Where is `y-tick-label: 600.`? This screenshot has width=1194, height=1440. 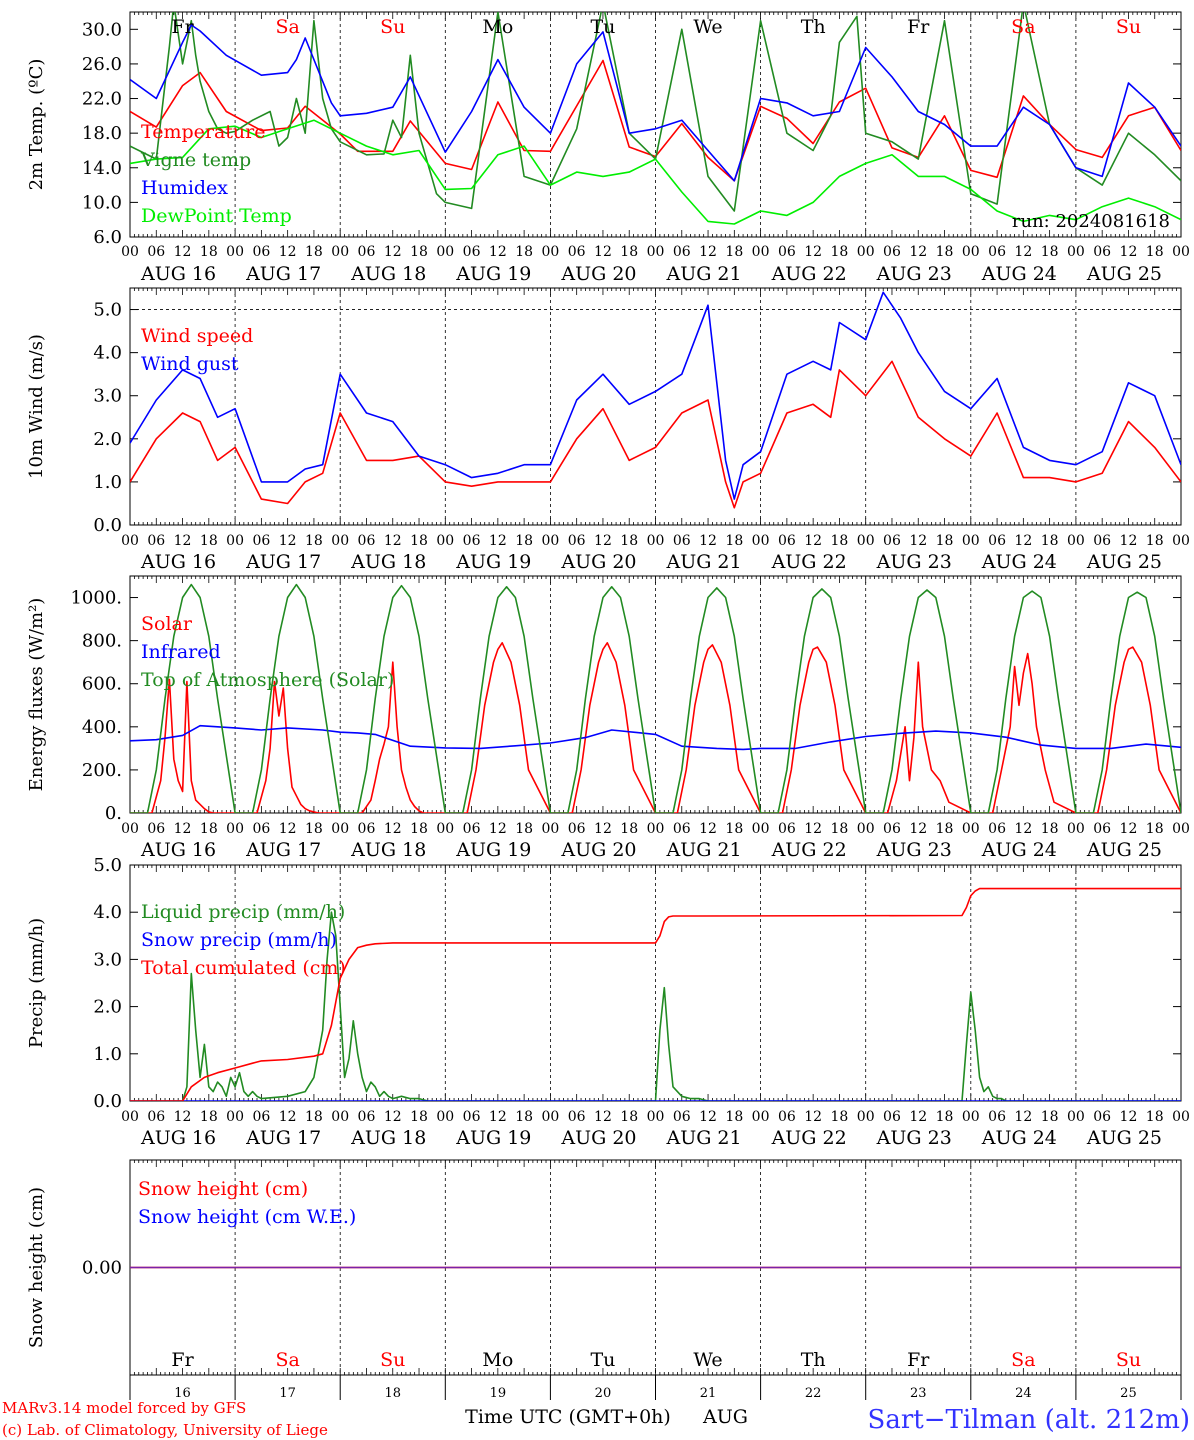
y-tick-label: 600. is located at coordinates (102, 684).